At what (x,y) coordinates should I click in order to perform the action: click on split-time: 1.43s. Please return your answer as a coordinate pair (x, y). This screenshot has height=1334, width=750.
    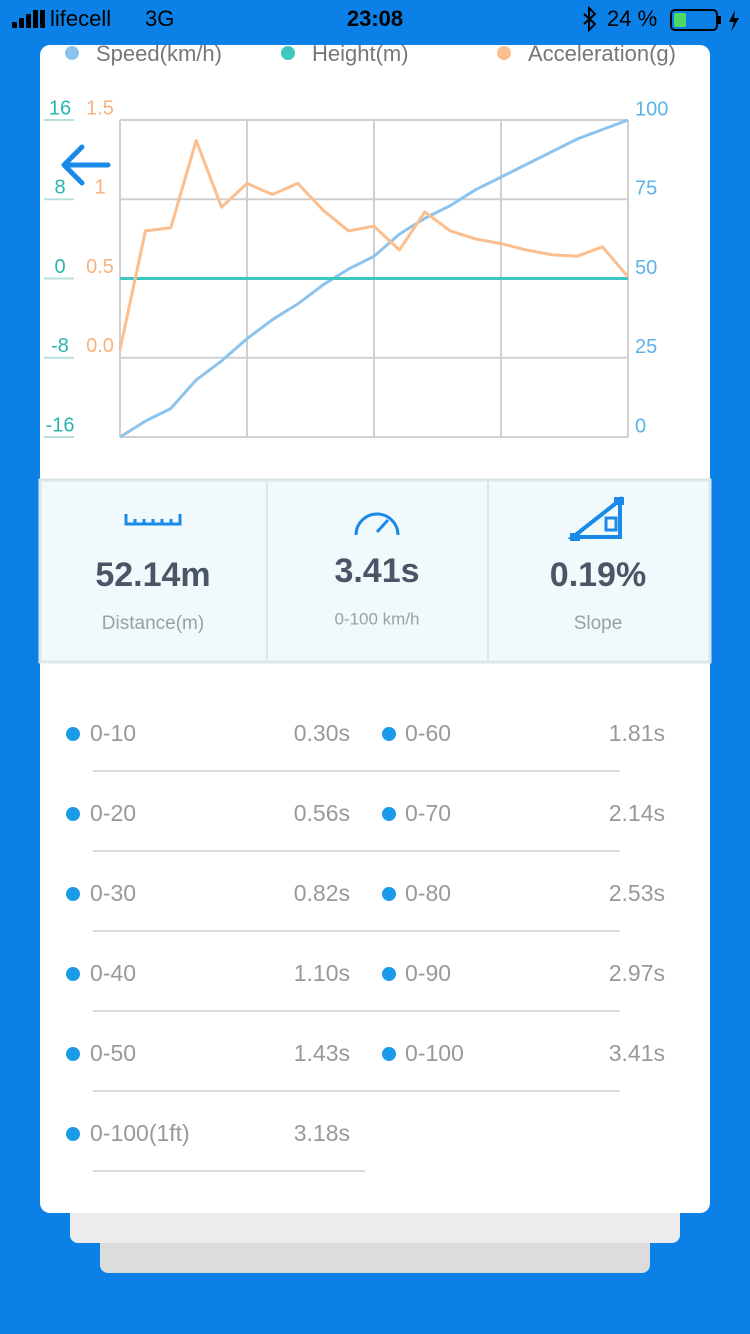
    Looking at the image, I should click on (322, 1053).